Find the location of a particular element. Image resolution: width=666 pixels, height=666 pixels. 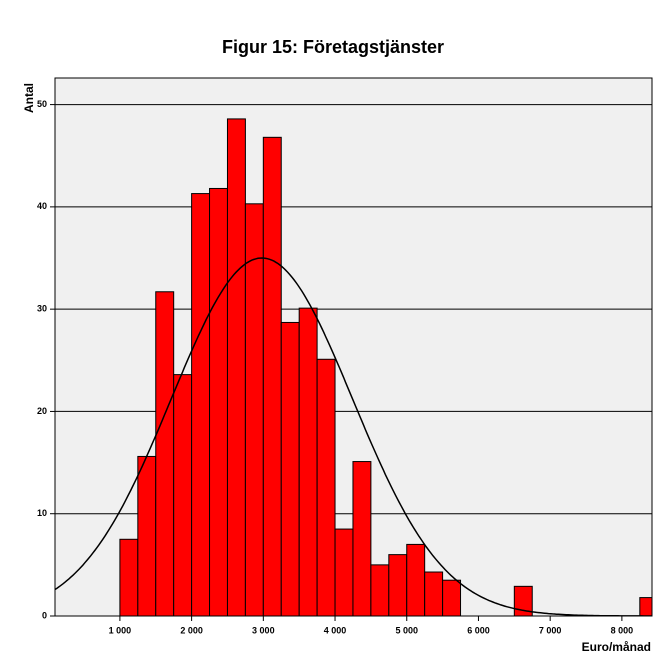

y-tick-label: 10 is located at coordinates (42, 513).